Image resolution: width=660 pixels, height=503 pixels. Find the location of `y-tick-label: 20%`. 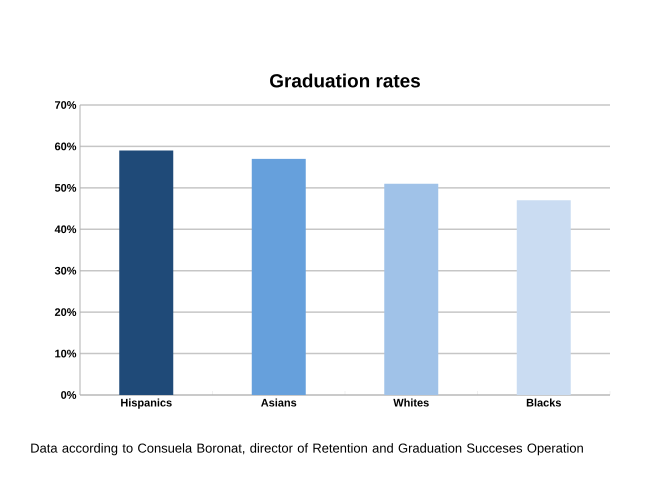

y-tick-label: 20% is located at coordinates (65, 312).